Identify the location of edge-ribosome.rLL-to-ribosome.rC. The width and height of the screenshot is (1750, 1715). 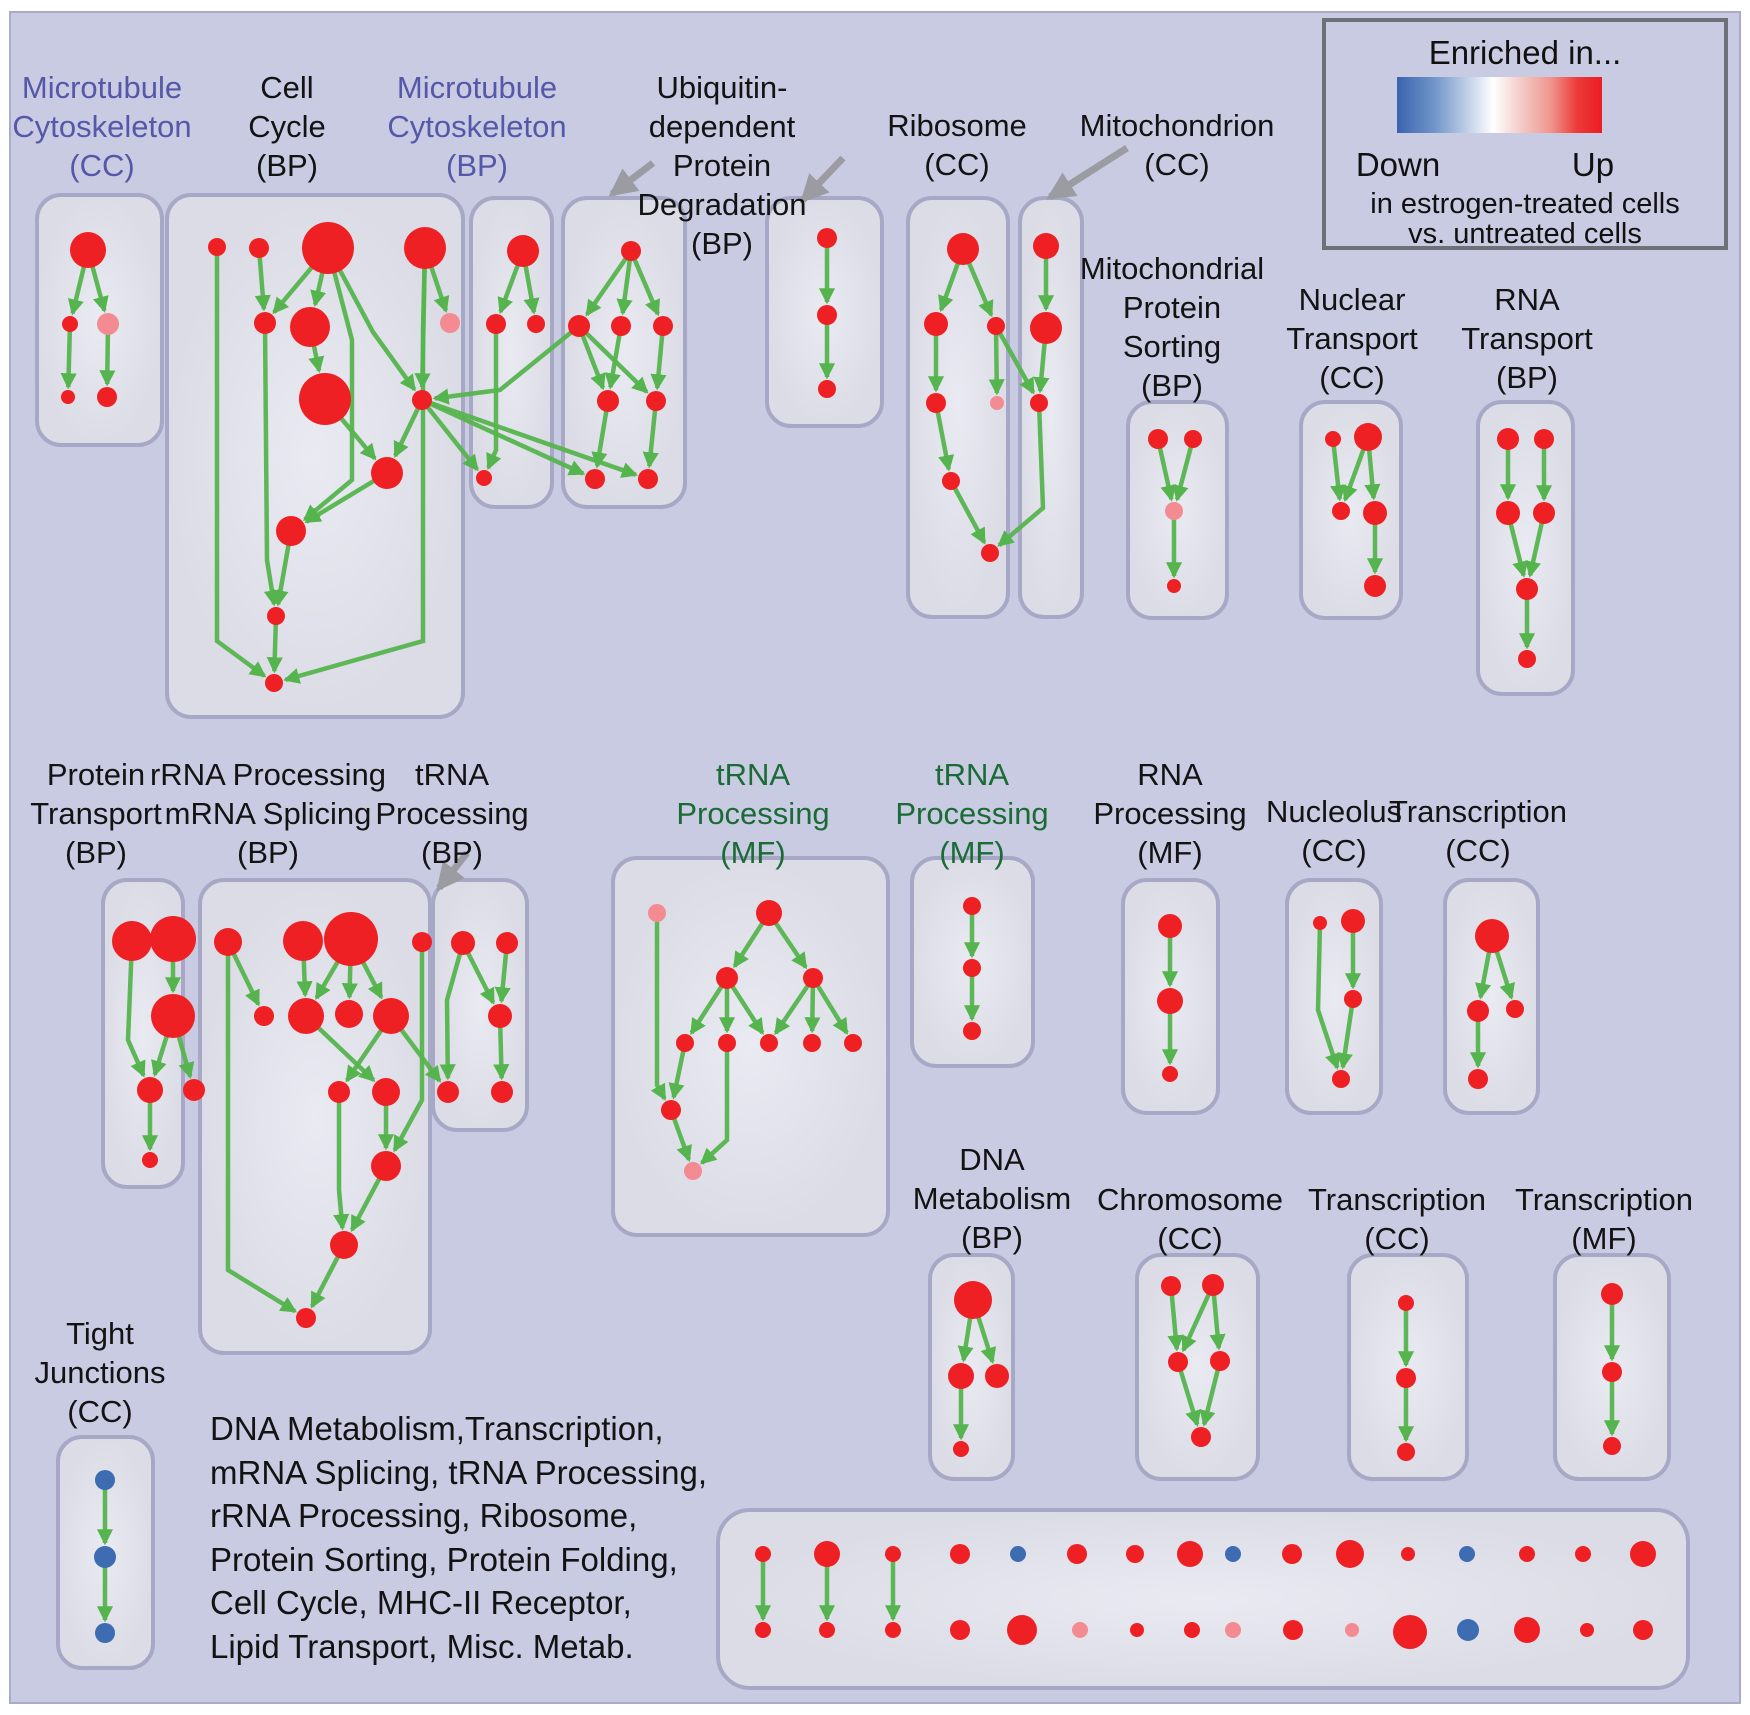
(944, 437).